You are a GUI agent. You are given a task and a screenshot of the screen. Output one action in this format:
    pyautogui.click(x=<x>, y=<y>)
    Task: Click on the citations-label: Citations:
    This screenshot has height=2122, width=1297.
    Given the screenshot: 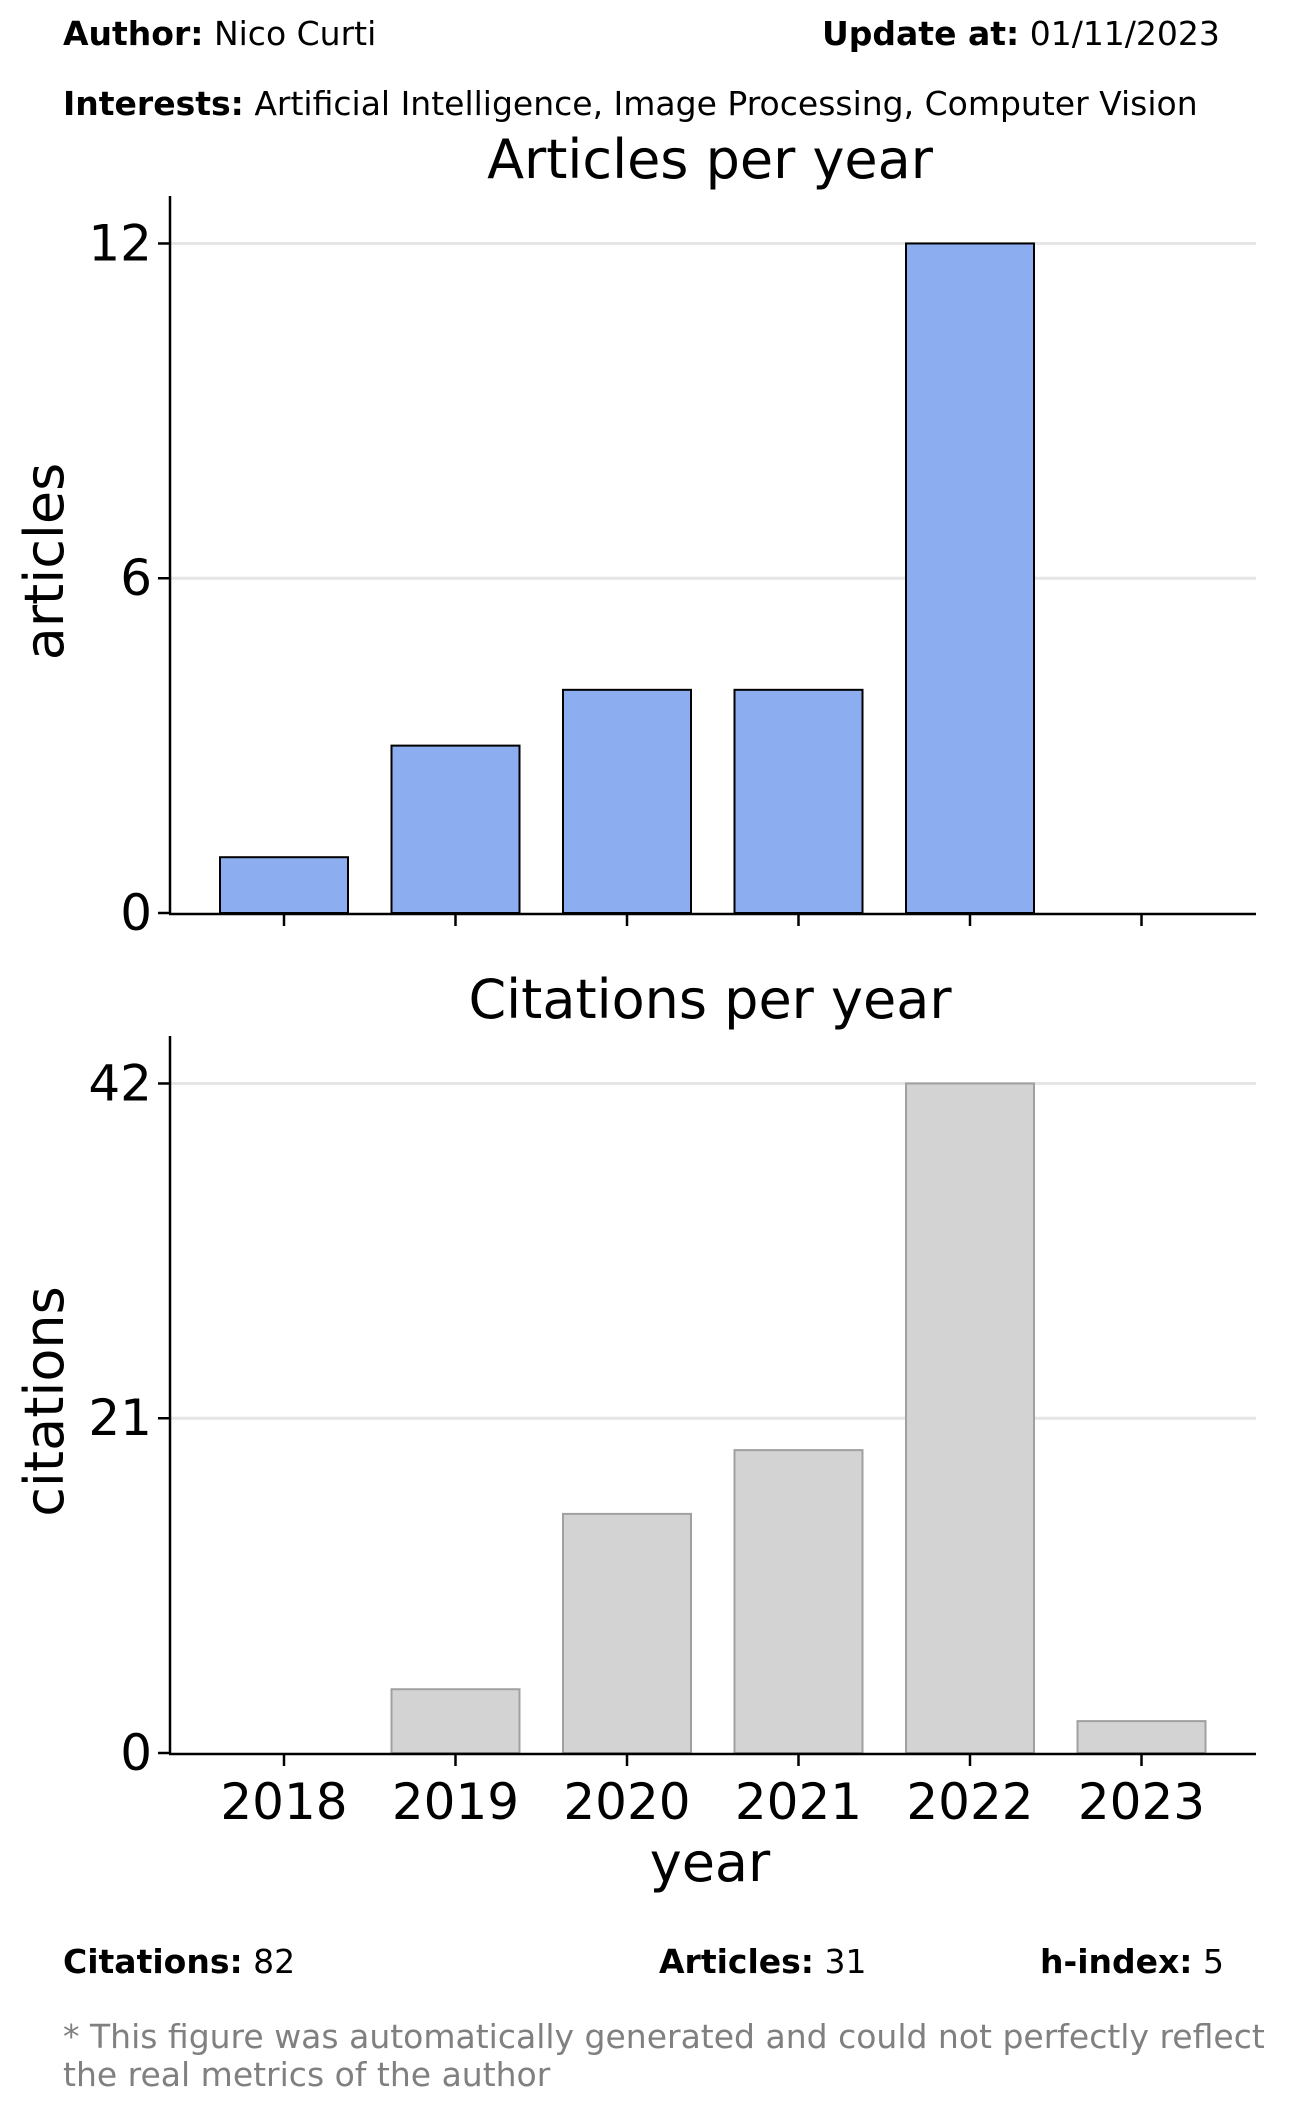 What is the action you would take?
    pyautogui.click(x=153, y=1961)
    